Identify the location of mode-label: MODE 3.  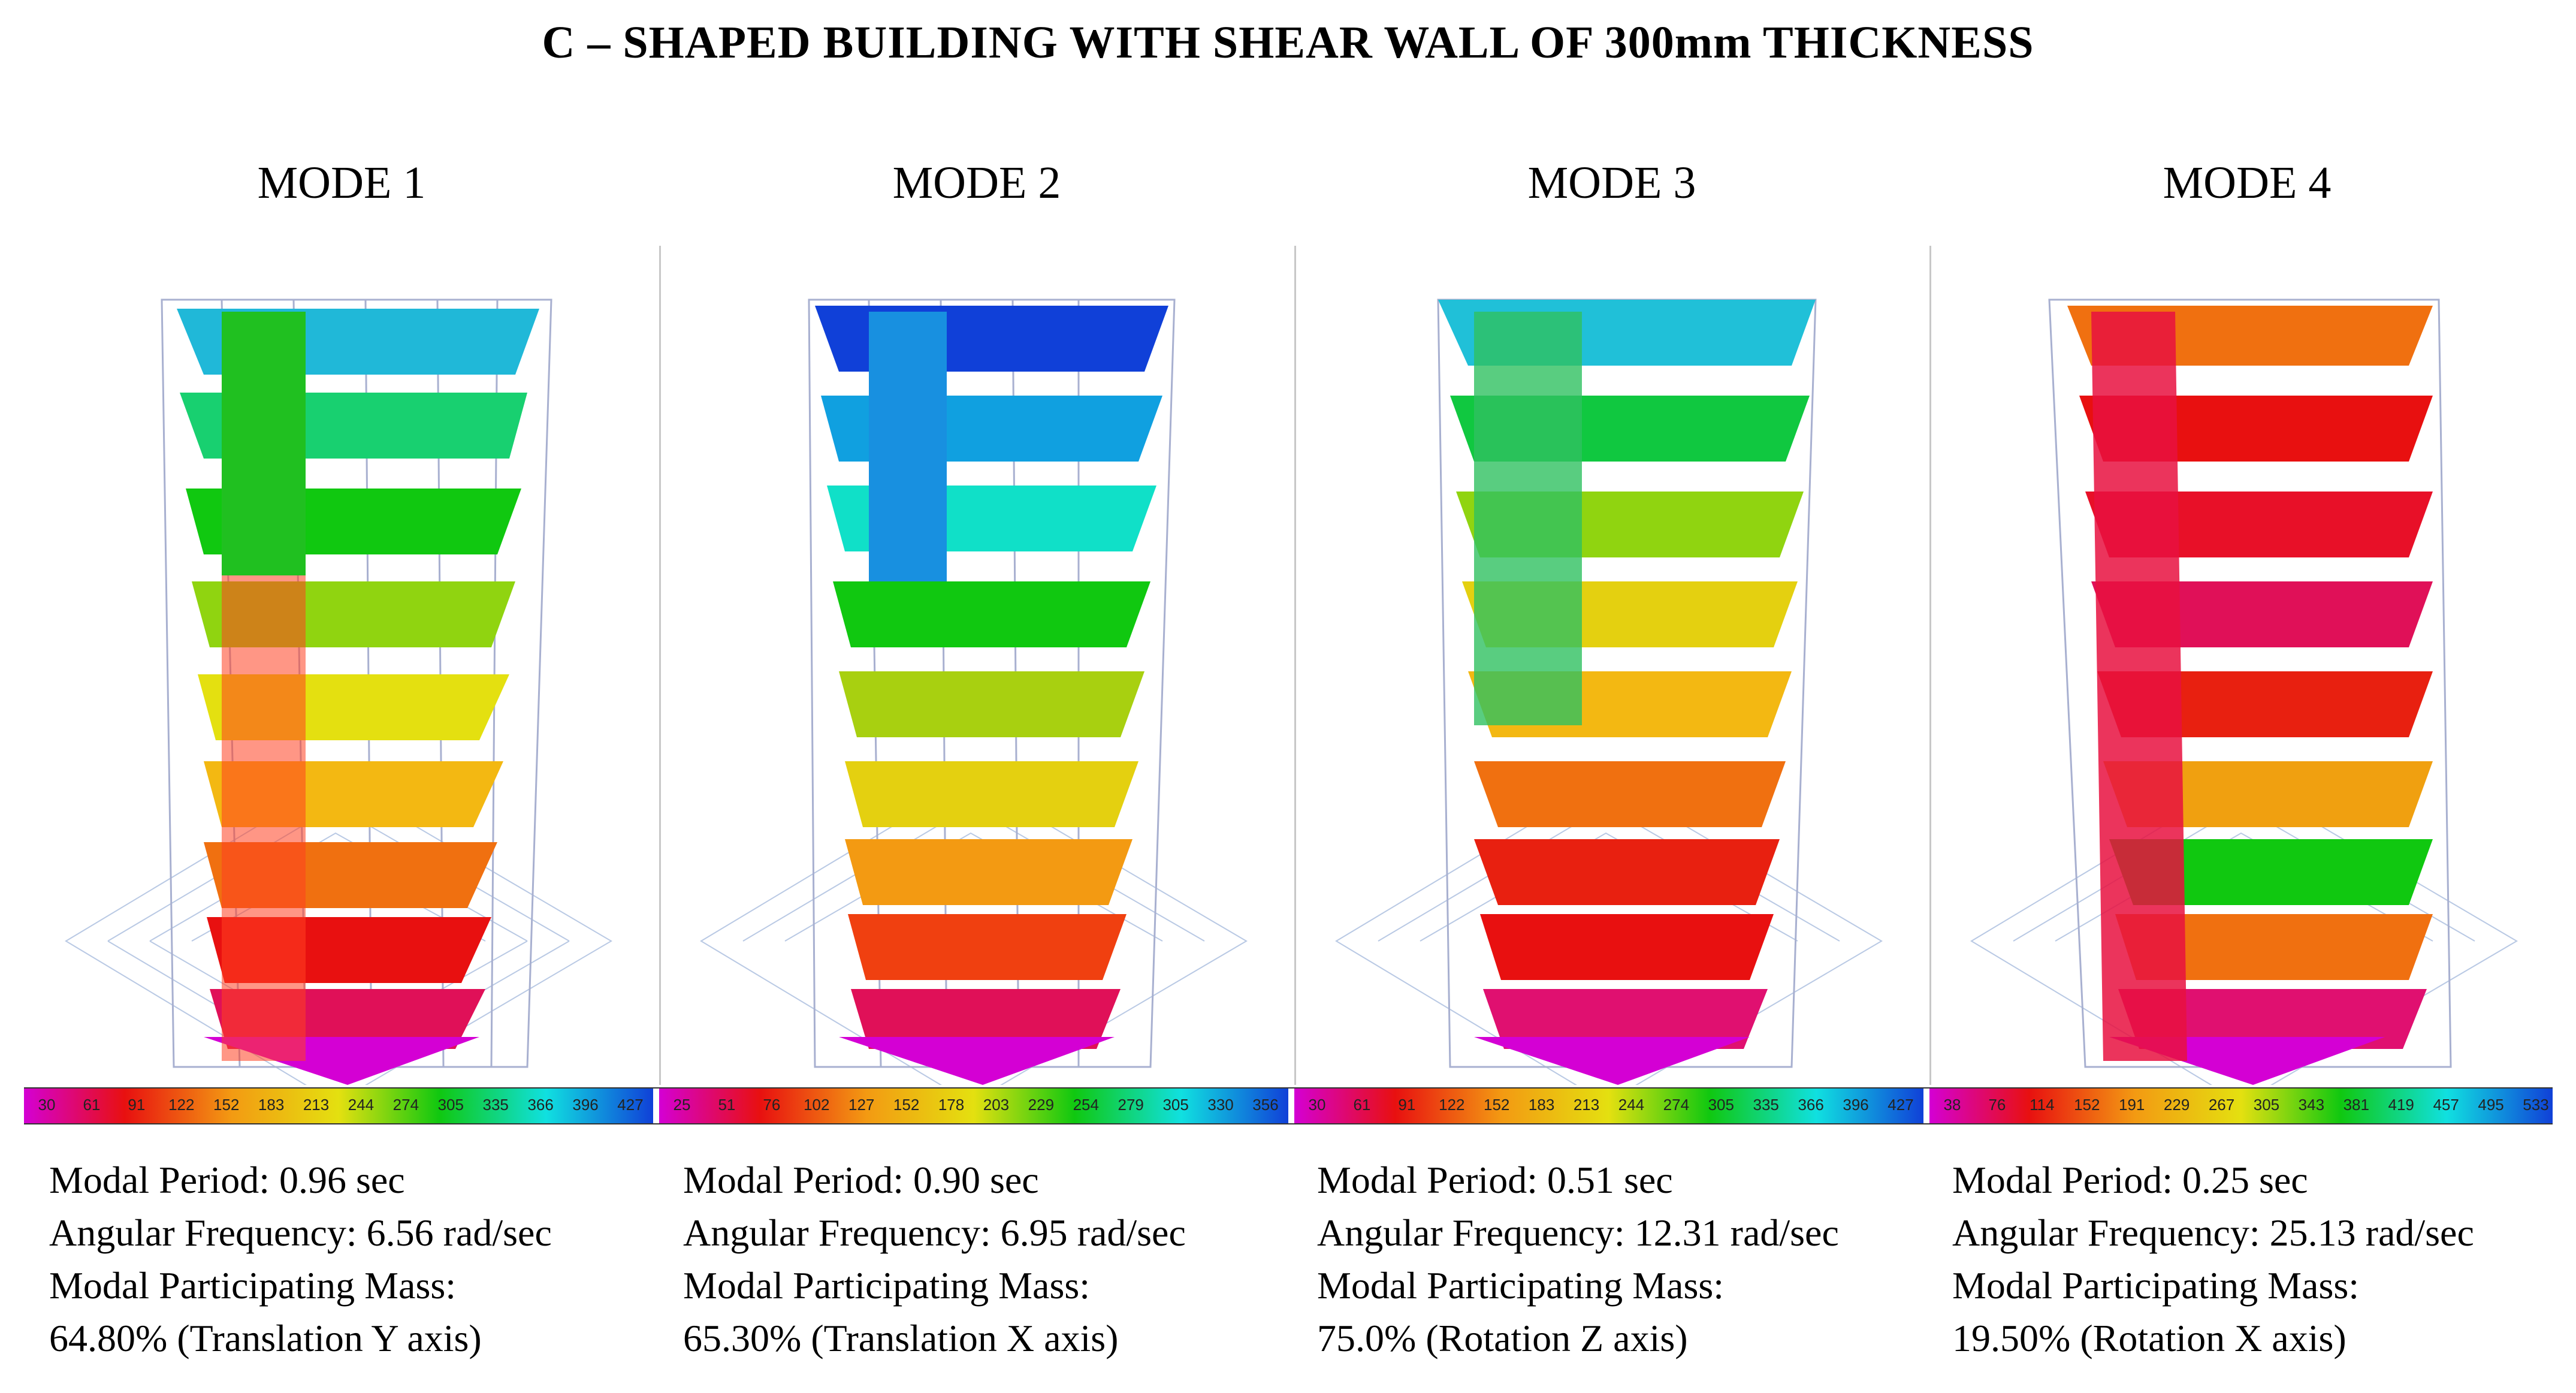
(1612, 183).